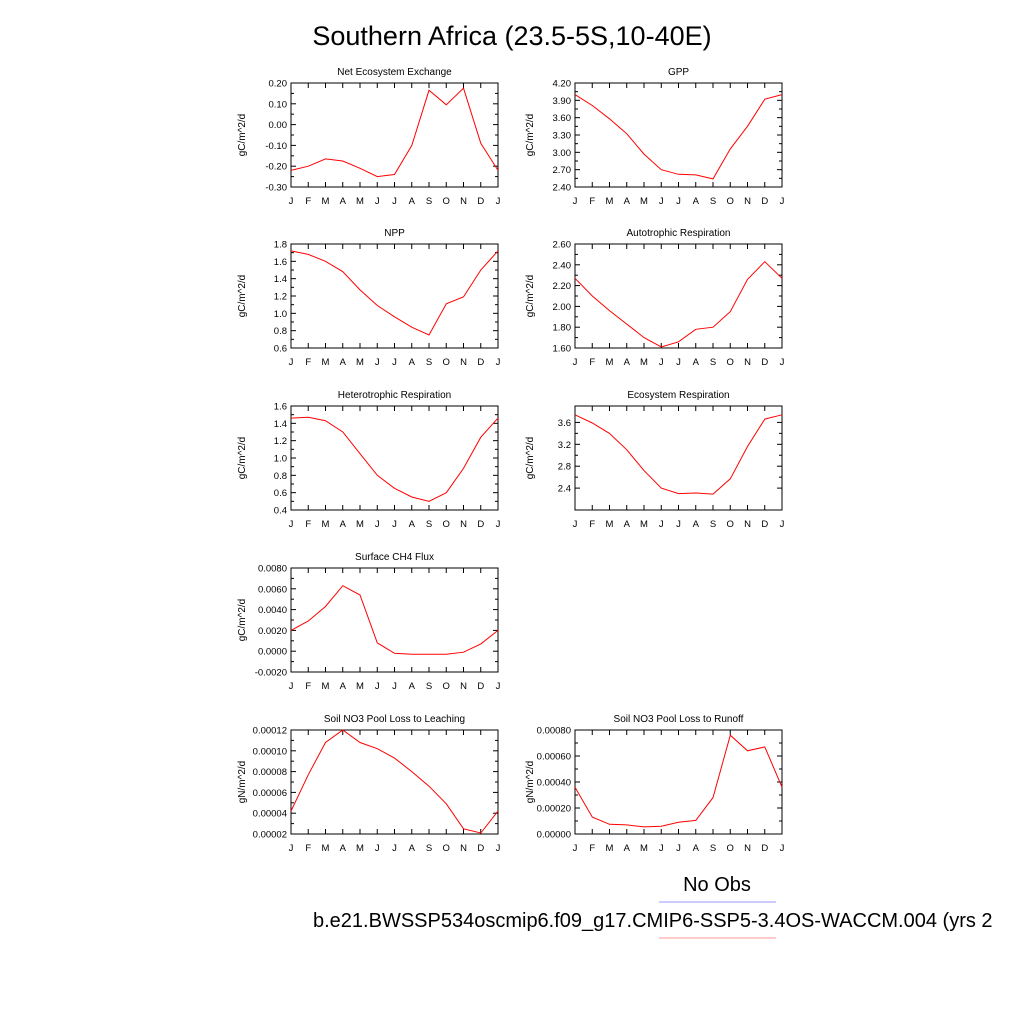 Image resolution: width=1024 pixels, height=1024 pixels. Describe the element at coordinates (394, 395) in the screenshot. I see `panel-title: Heterotrophic Respiration` at that location.